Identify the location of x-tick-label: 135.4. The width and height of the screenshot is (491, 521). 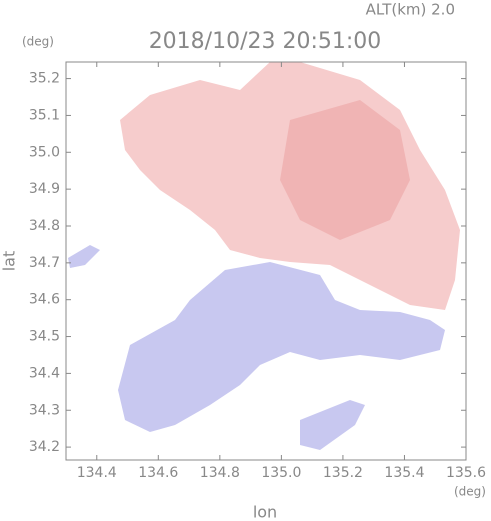
(404, 473).